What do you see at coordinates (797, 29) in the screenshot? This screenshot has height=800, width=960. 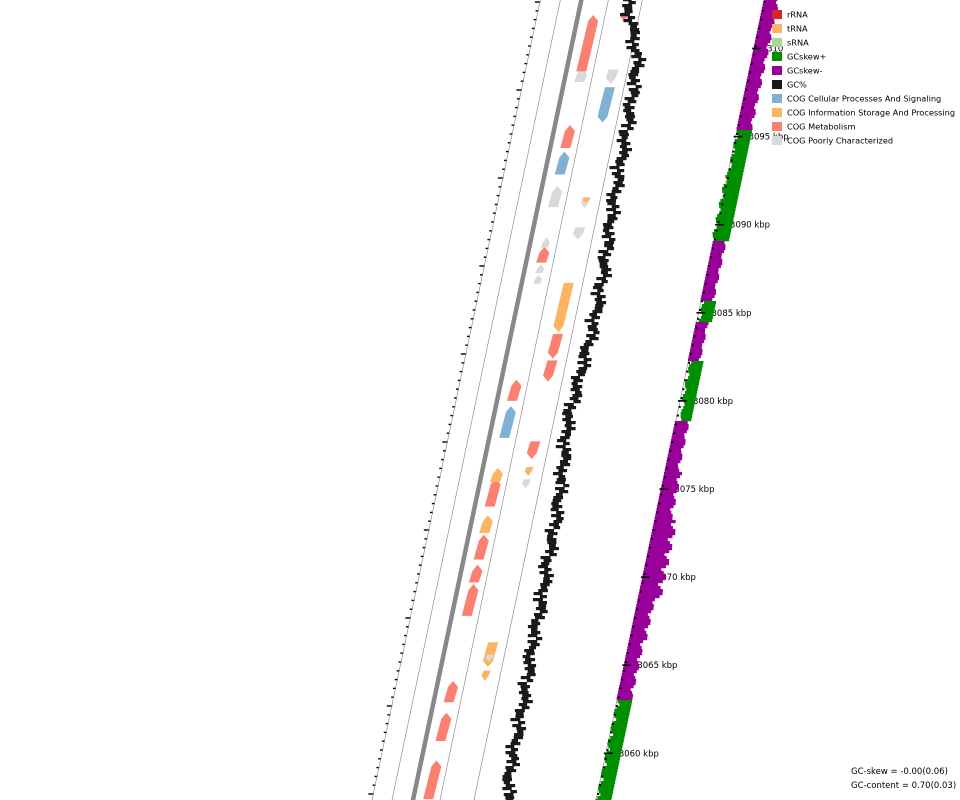 I see `legend-label: tRNA` at bounding box center [797, 29].